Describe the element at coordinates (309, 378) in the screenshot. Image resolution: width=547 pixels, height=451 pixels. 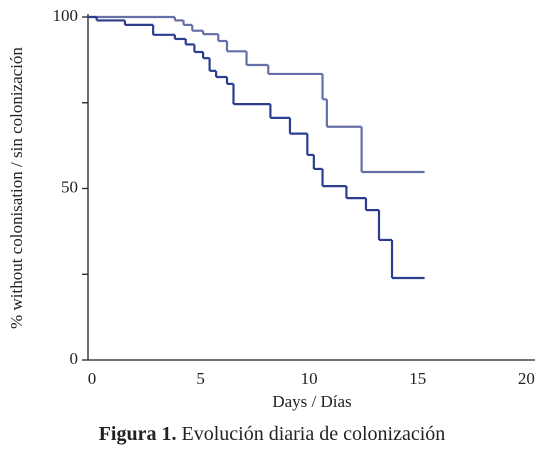
I see `x-tick-label: 10` at that location.